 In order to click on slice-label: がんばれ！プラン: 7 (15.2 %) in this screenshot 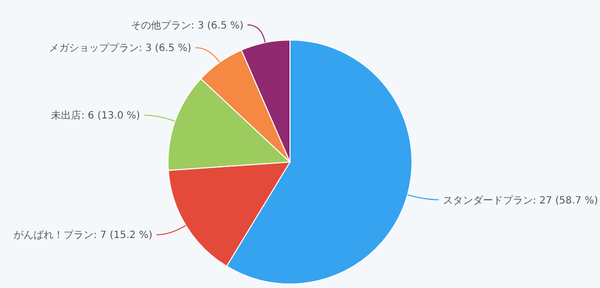, I will do `click(83, 235)`.